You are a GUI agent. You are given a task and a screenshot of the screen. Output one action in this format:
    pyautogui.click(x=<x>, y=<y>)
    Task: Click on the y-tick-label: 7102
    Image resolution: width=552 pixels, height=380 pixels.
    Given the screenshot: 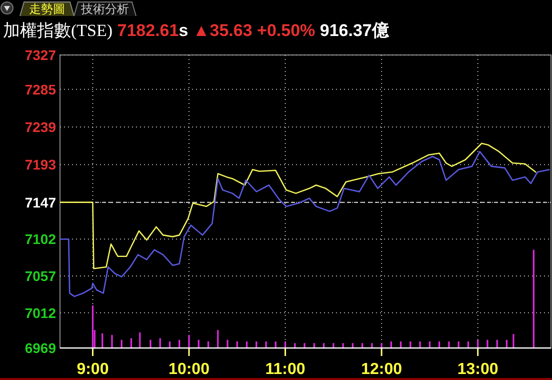 What is the action you would take?
    pyautogui.click(x=40, y=239)
    